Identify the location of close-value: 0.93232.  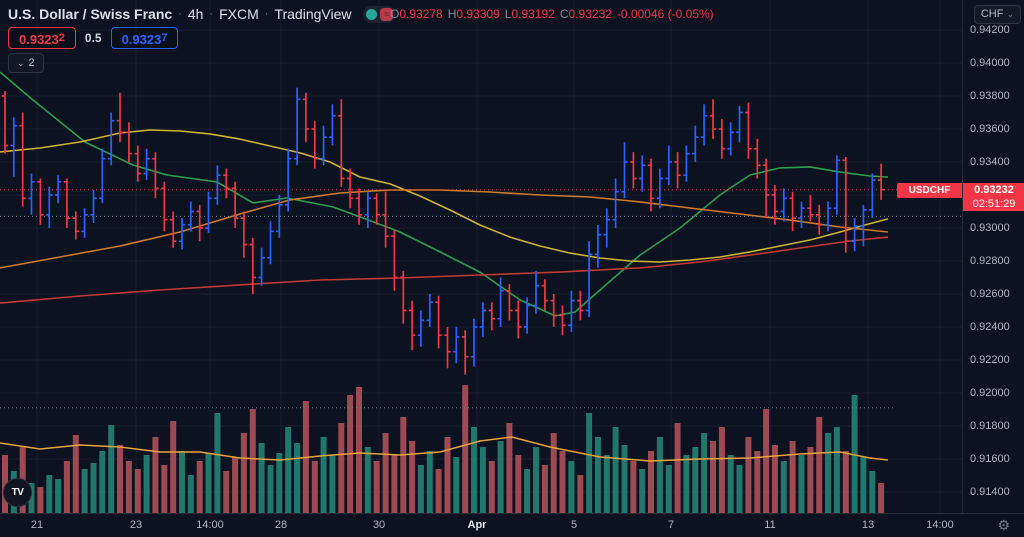
(590, 14).